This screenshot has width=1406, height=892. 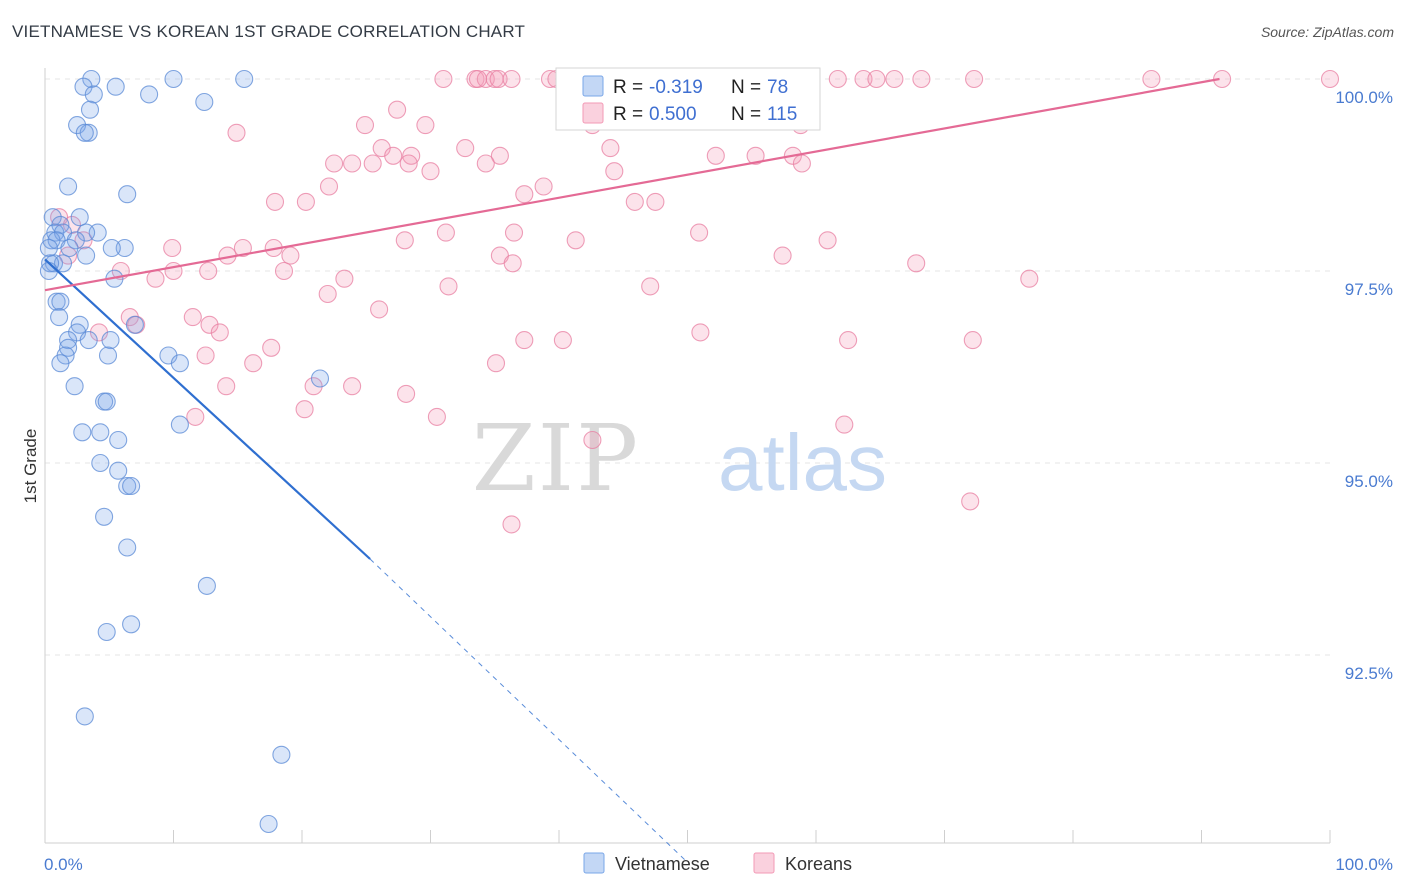 I want to click on series-legend: Vietnamese Koreans, so click(x=717, y=863).